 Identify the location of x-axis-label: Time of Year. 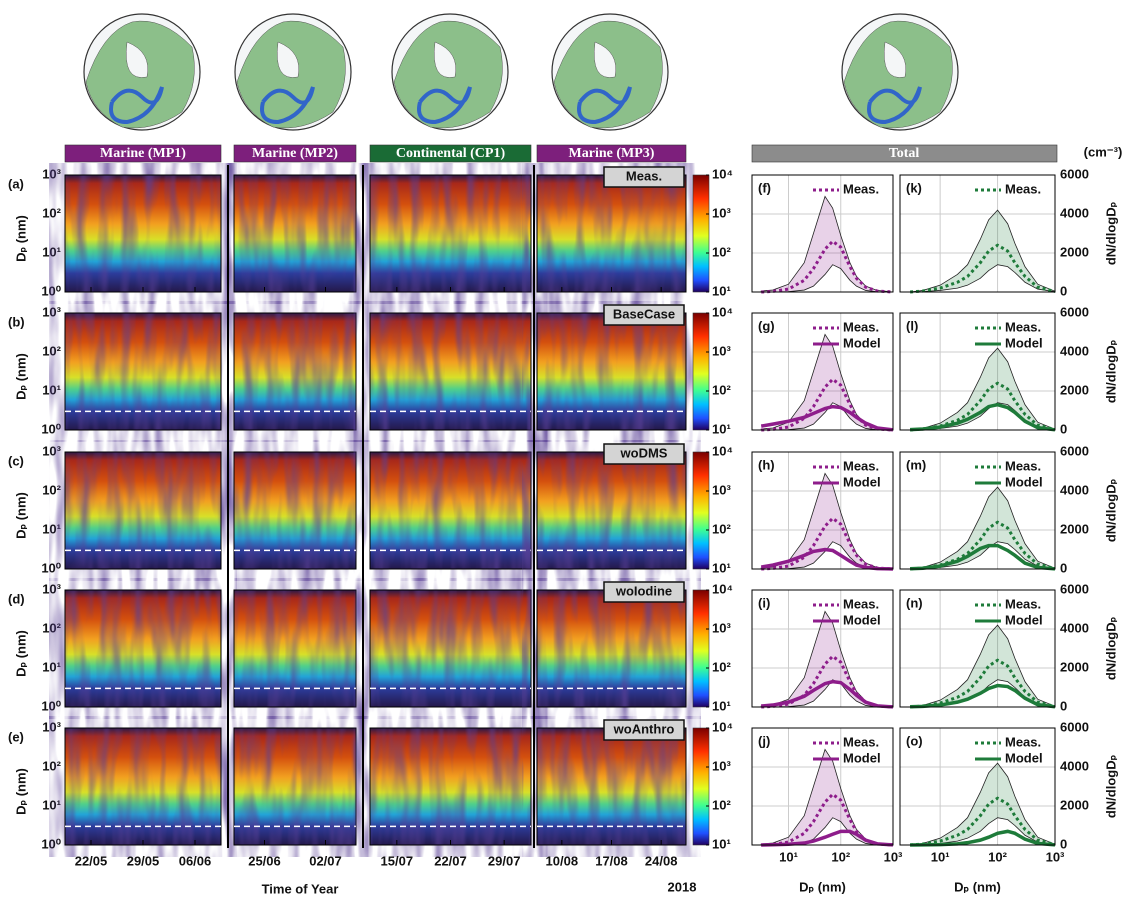
(300, 888).